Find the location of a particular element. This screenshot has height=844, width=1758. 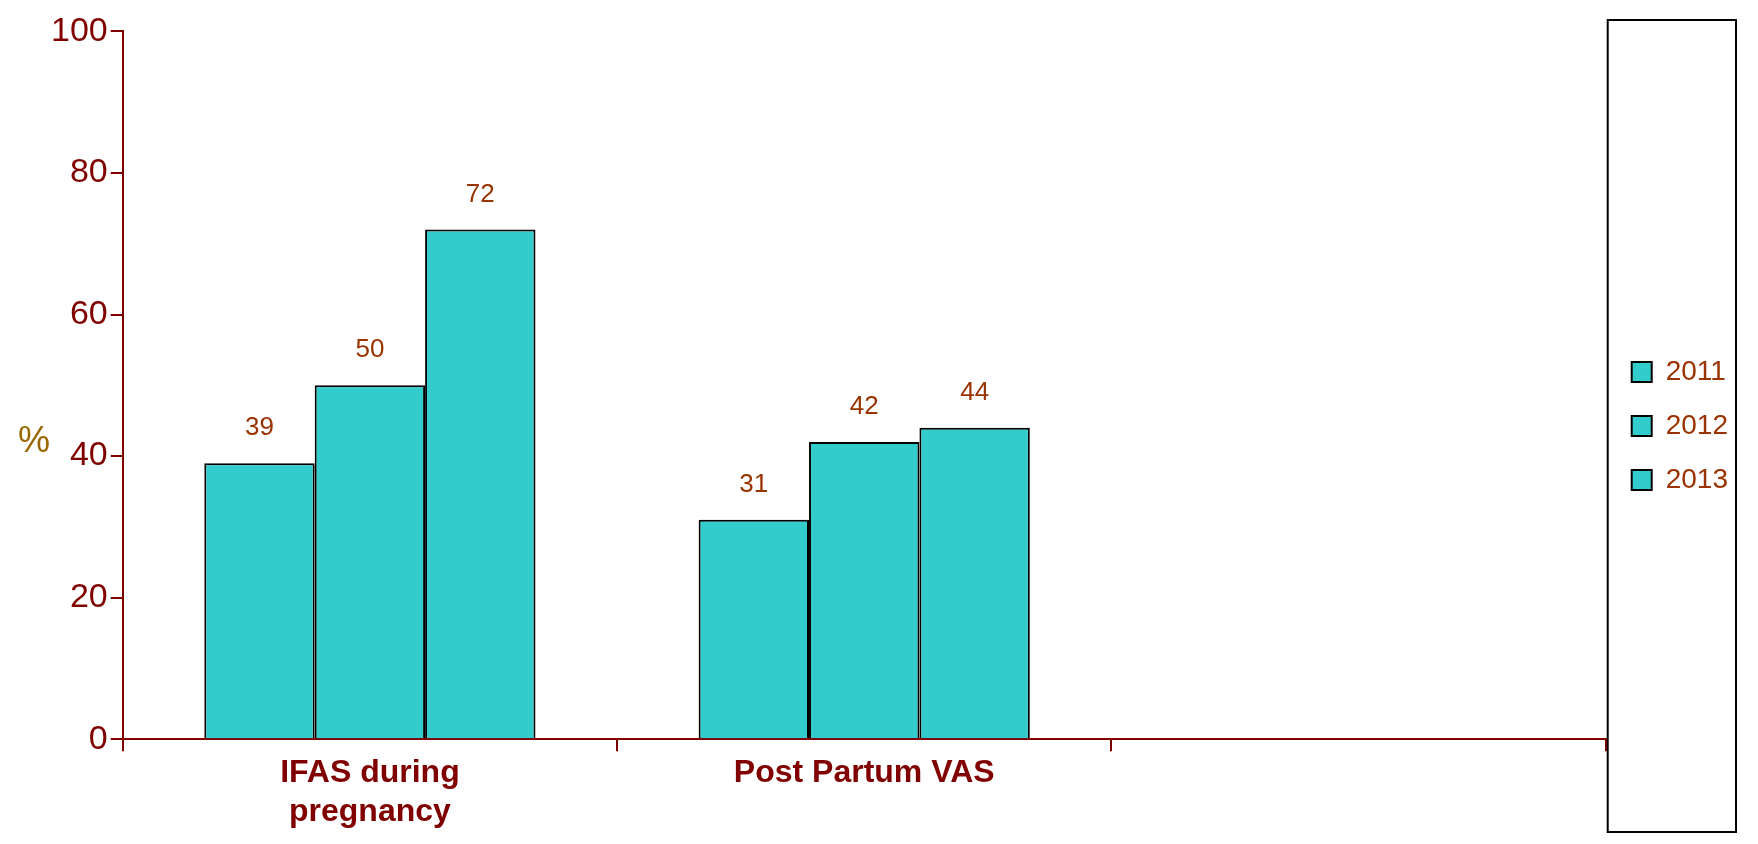

y-tick-label: 60 is located at coordinates (88, 311).